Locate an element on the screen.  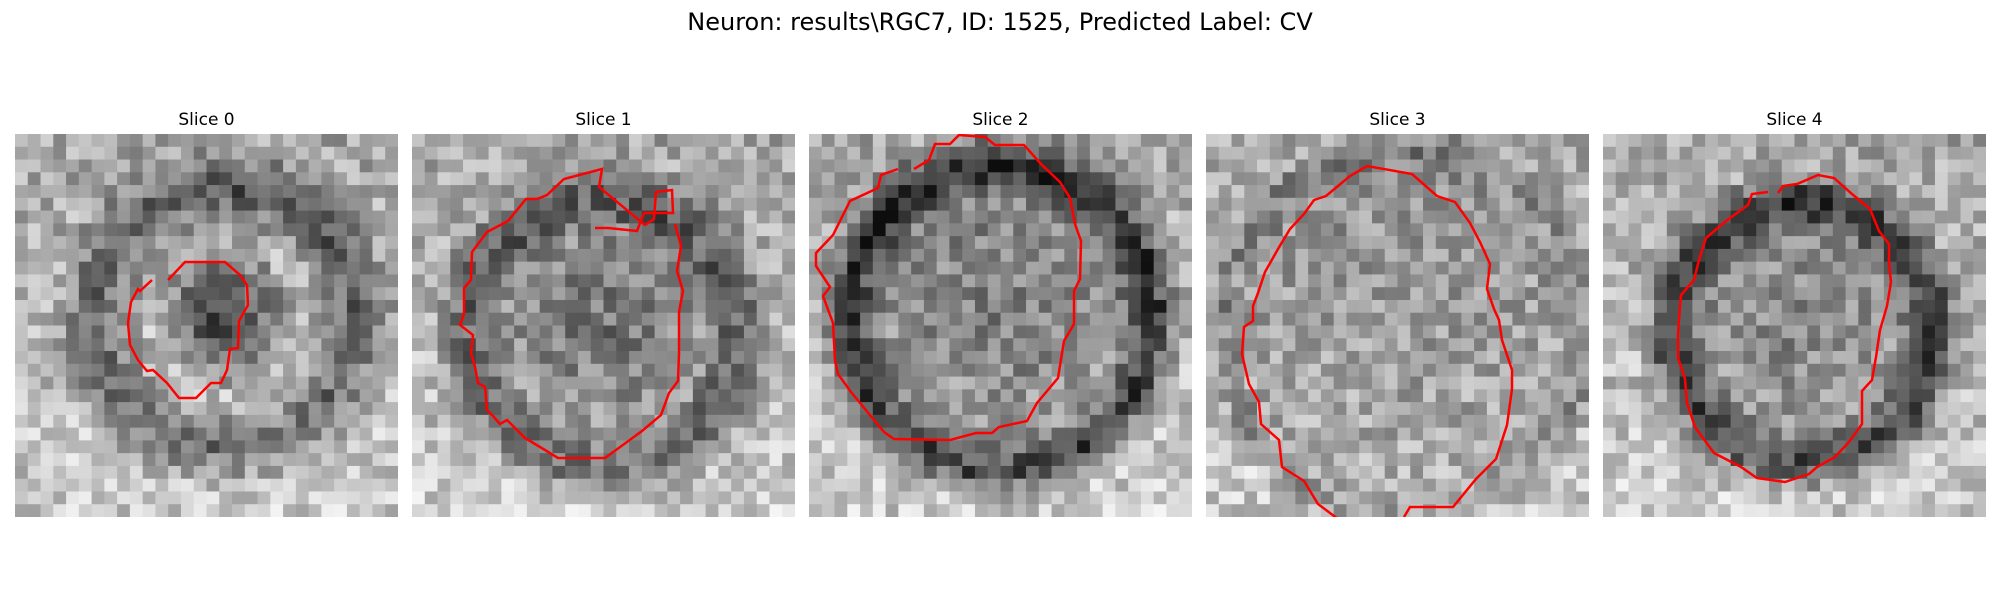
slice-title: Slice 0 is located at coordinates (206, 120).